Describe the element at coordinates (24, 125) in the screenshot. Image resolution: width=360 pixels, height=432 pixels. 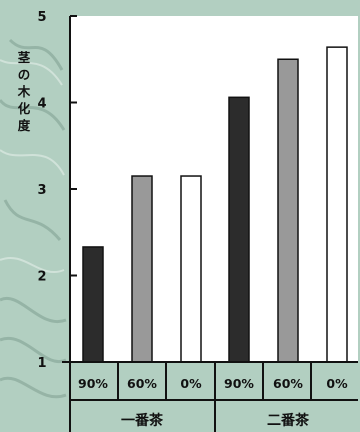
I see `y-axis-label-char: 度` at that location.